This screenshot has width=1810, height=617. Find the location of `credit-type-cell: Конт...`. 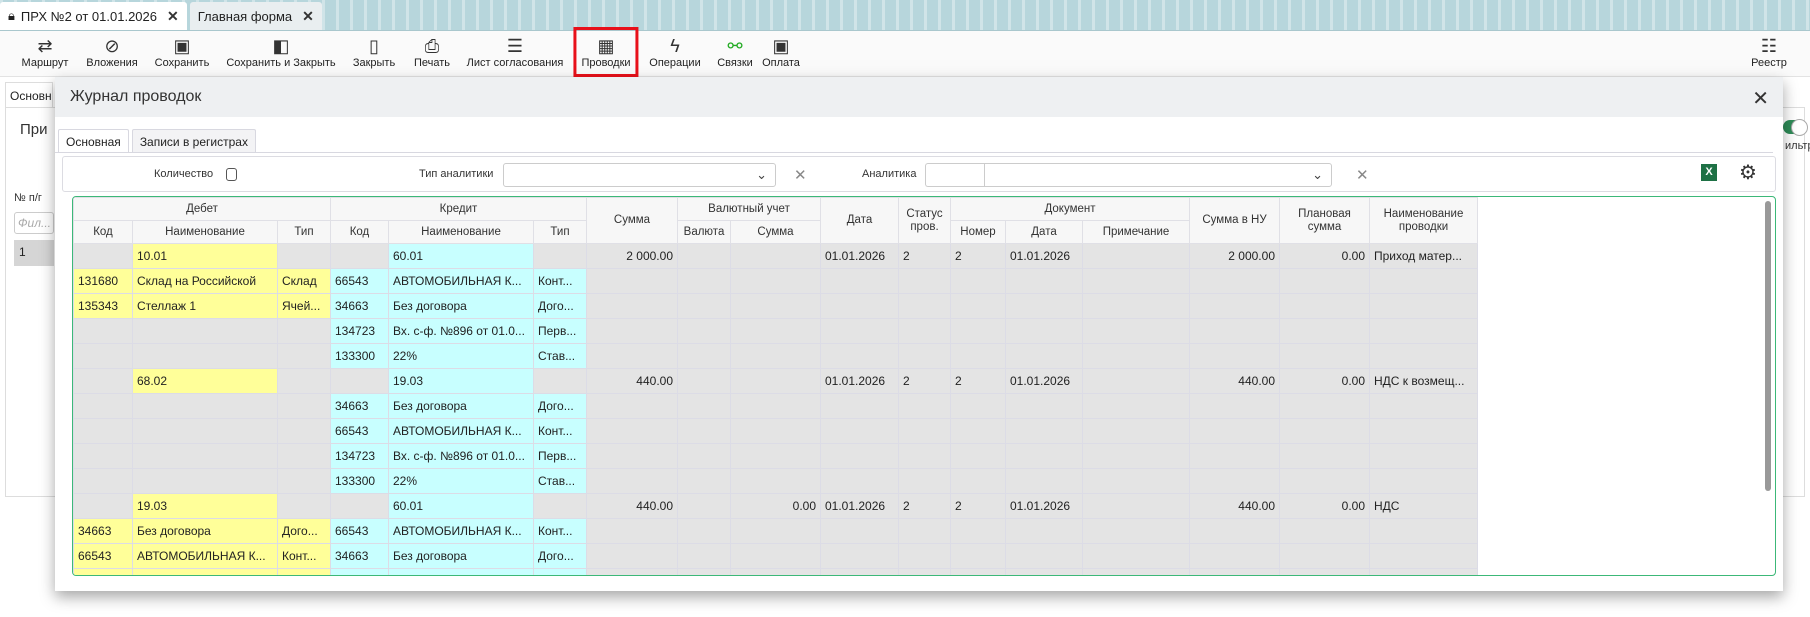

credit-type-cell: Конт... is located at coordinates (560, 281).